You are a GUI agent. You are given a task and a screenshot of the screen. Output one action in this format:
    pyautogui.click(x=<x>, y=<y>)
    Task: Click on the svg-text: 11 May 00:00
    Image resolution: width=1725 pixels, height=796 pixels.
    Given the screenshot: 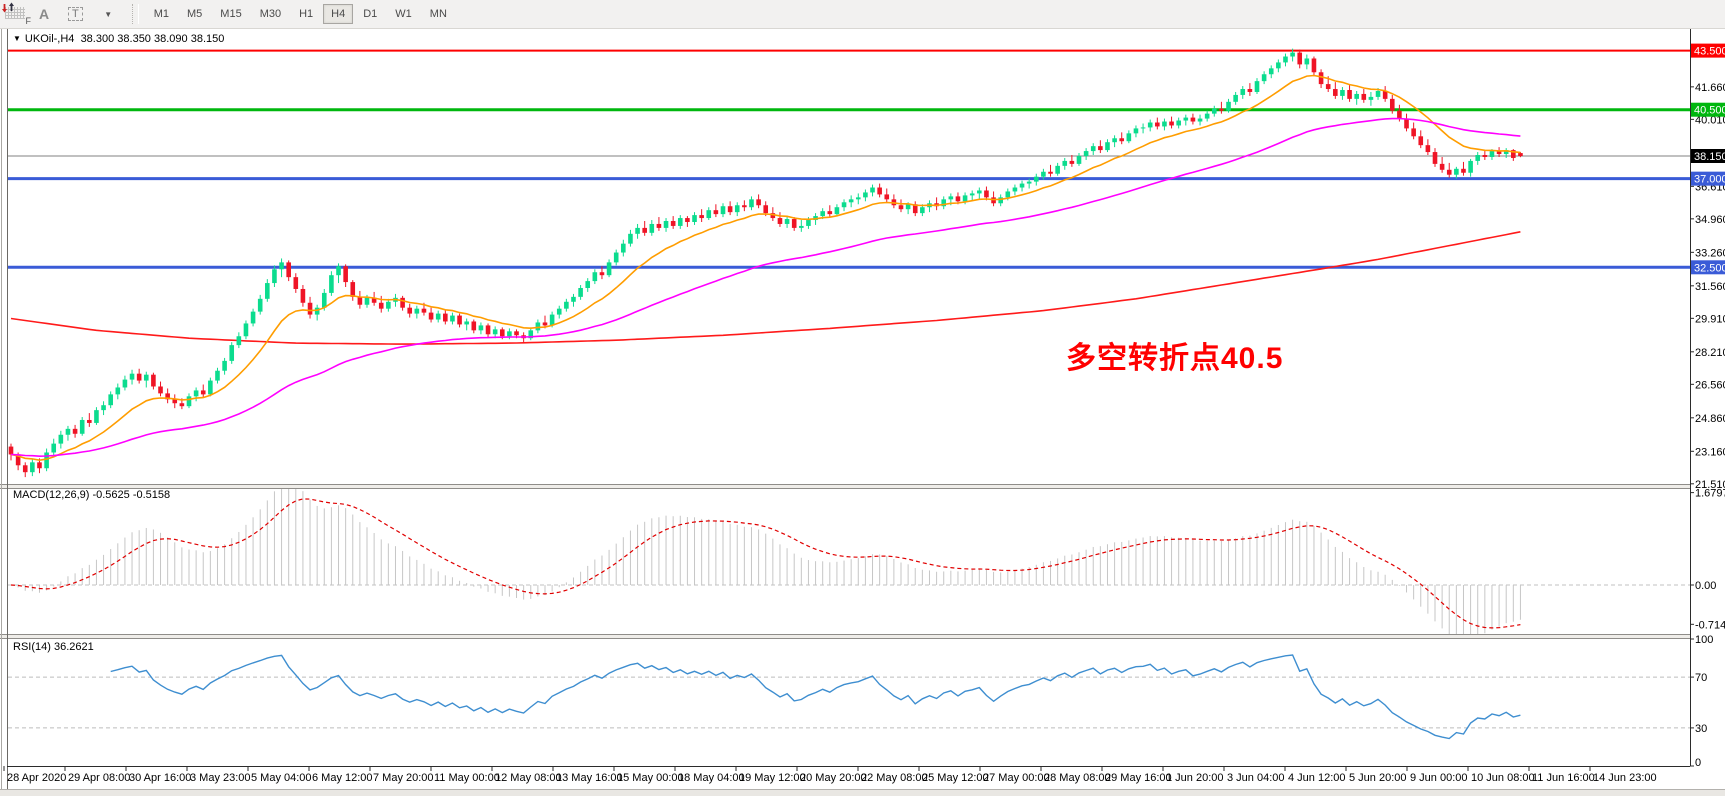 What is the action you would take?
    pyautogui.click(x=467, y=778)
    